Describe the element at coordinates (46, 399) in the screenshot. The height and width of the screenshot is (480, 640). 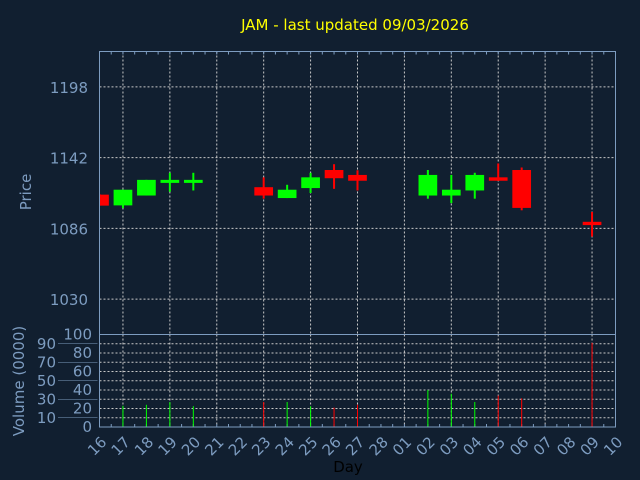
I see `volume-tick-label: 30` at that location.